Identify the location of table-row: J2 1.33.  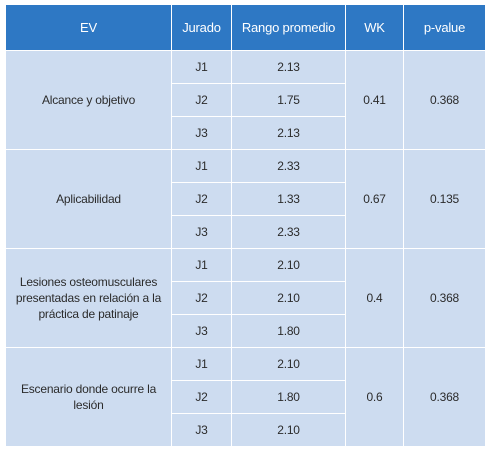
(246, 199).